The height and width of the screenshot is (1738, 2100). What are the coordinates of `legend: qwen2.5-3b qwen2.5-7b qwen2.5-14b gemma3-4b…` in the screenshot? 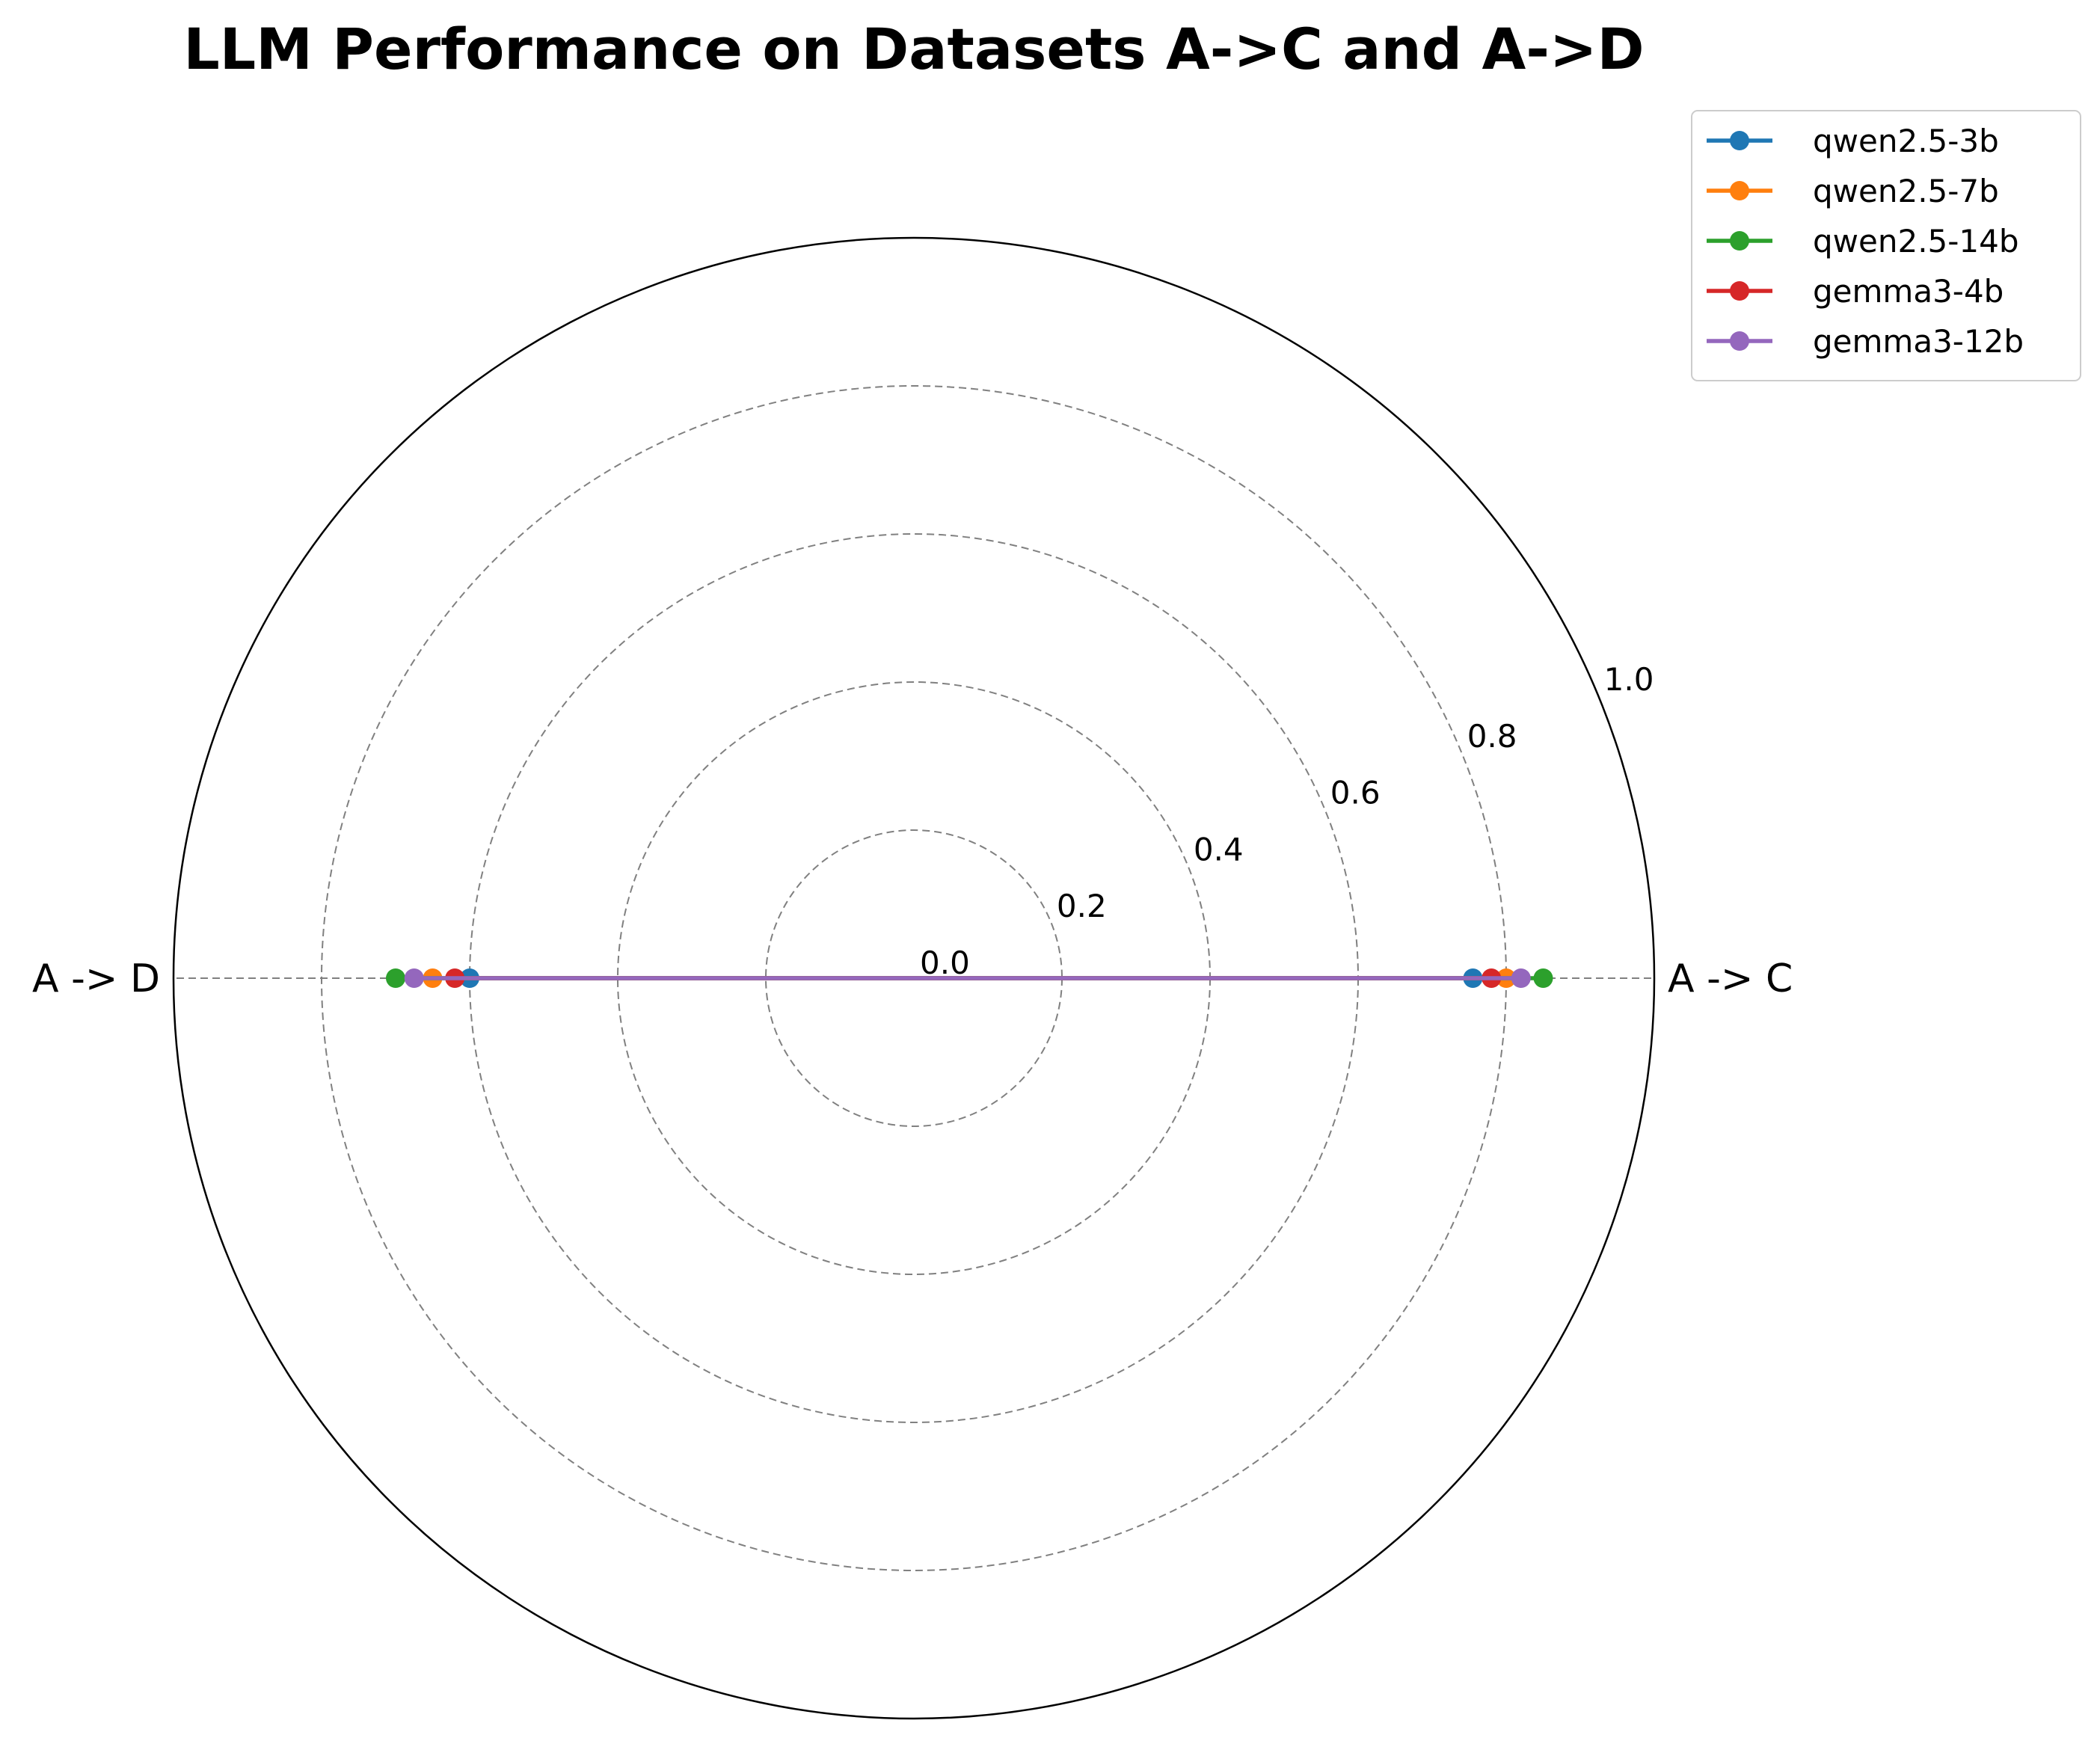 It's located at (1886, 245).